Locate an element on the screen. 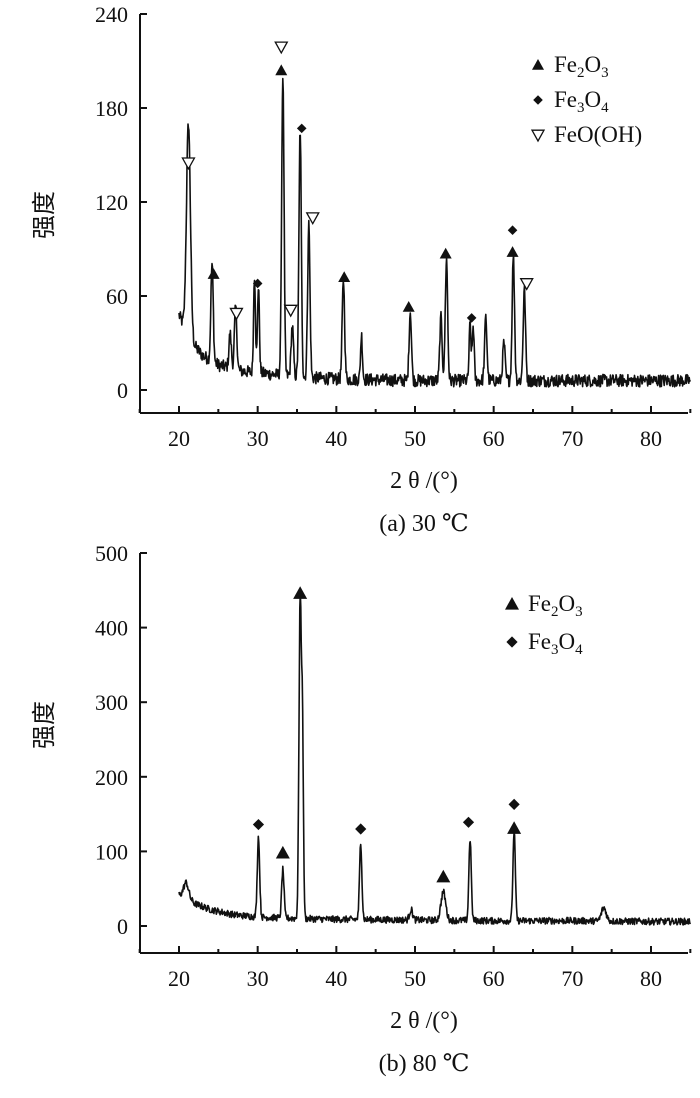 Image resolution: width=700 pixels, height=1098 pixels. y-tick-label: 300 is located at coordinates (111, 702).